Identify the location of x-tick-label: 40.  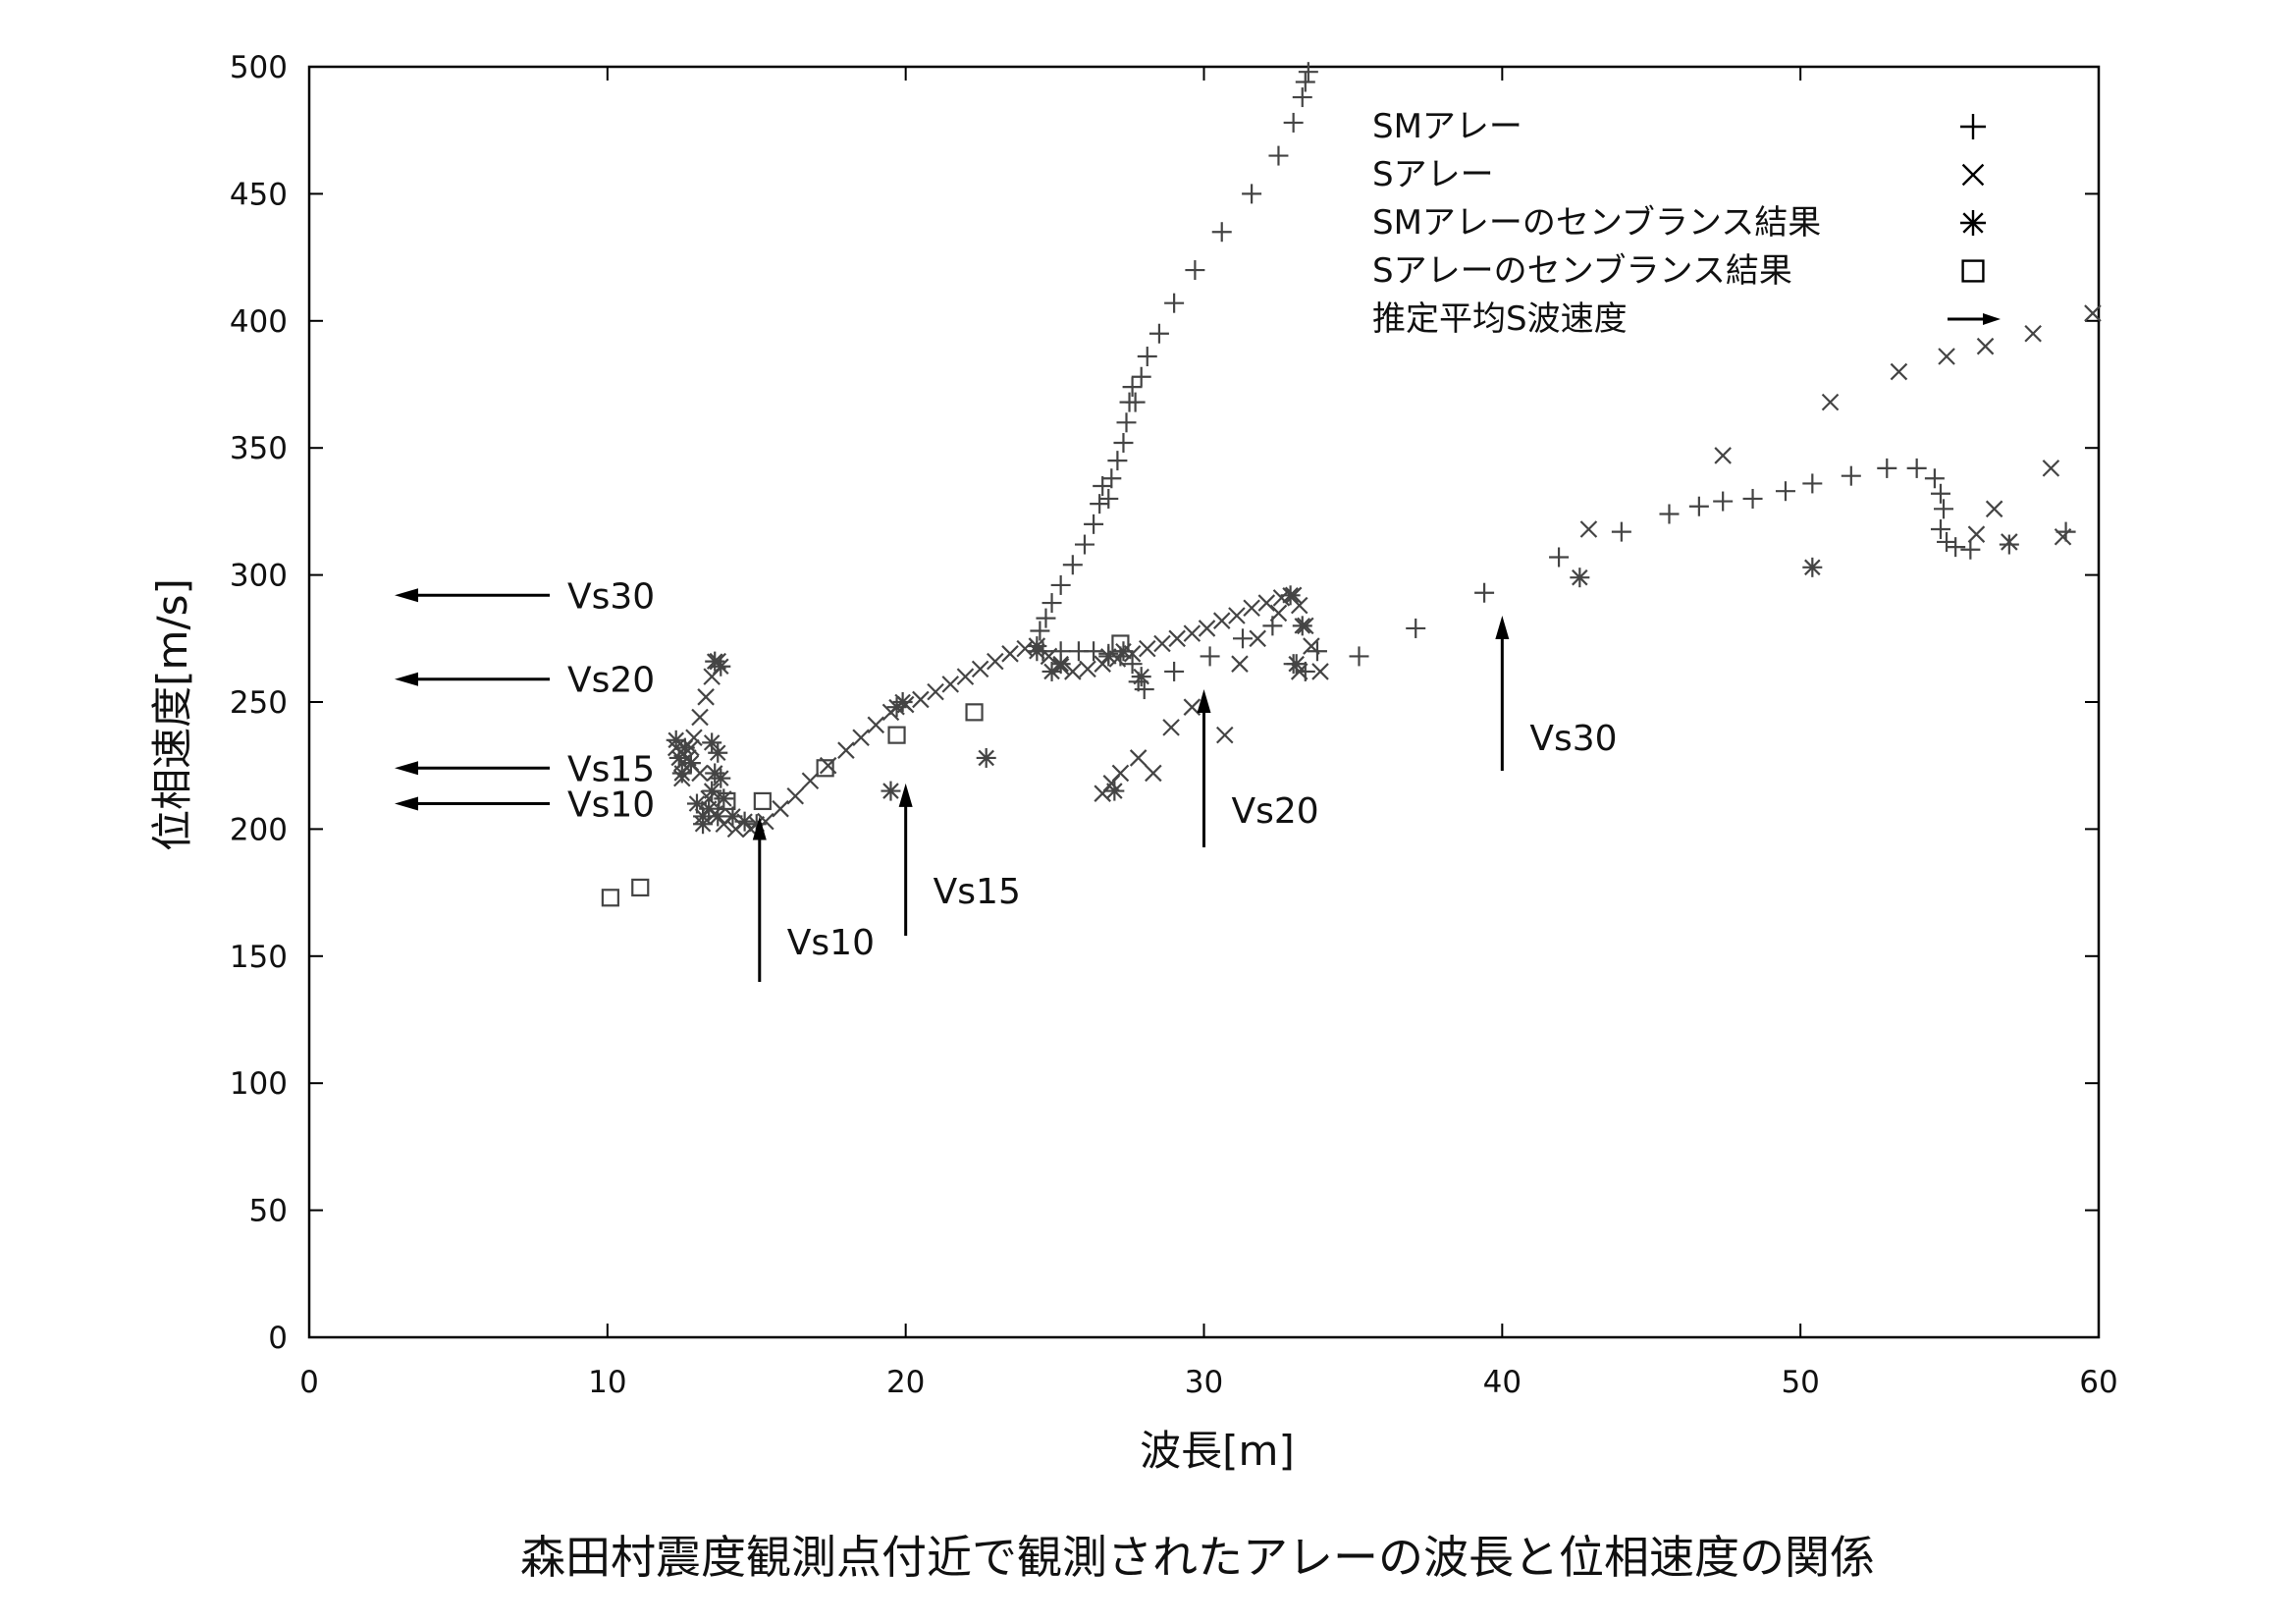
(1502, 1382).